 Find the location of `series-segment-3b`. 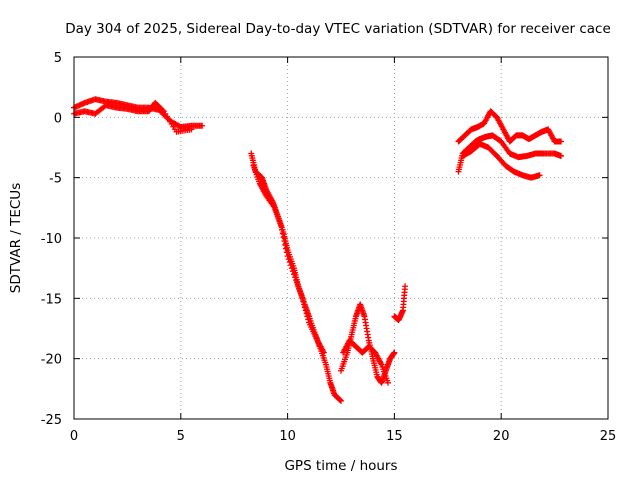

series-segment-3b is located at coordinates (365, 361).